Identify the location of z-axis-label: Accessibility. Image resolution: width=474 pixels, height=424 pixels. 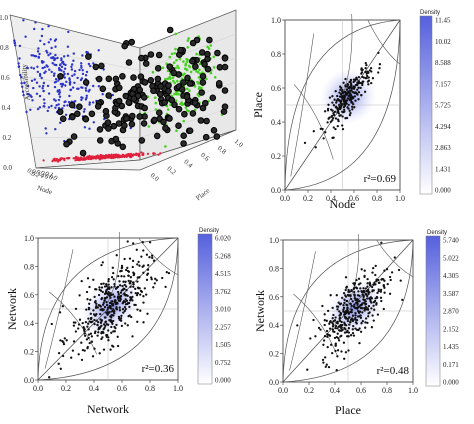
(26, 82).